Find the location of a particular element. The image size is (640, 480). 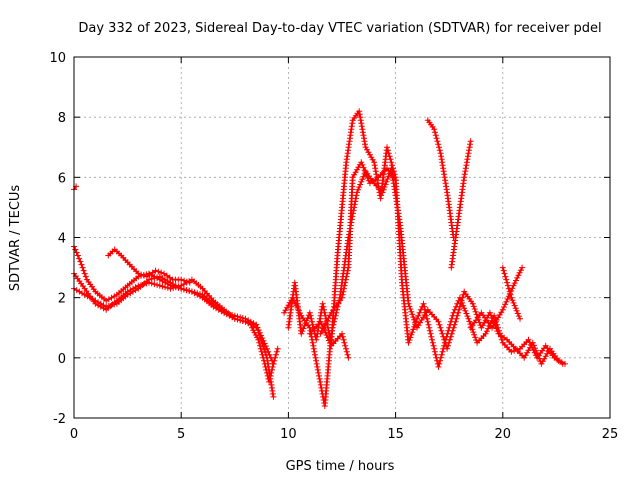

series-sat-j is located at coordinates (461, 204).